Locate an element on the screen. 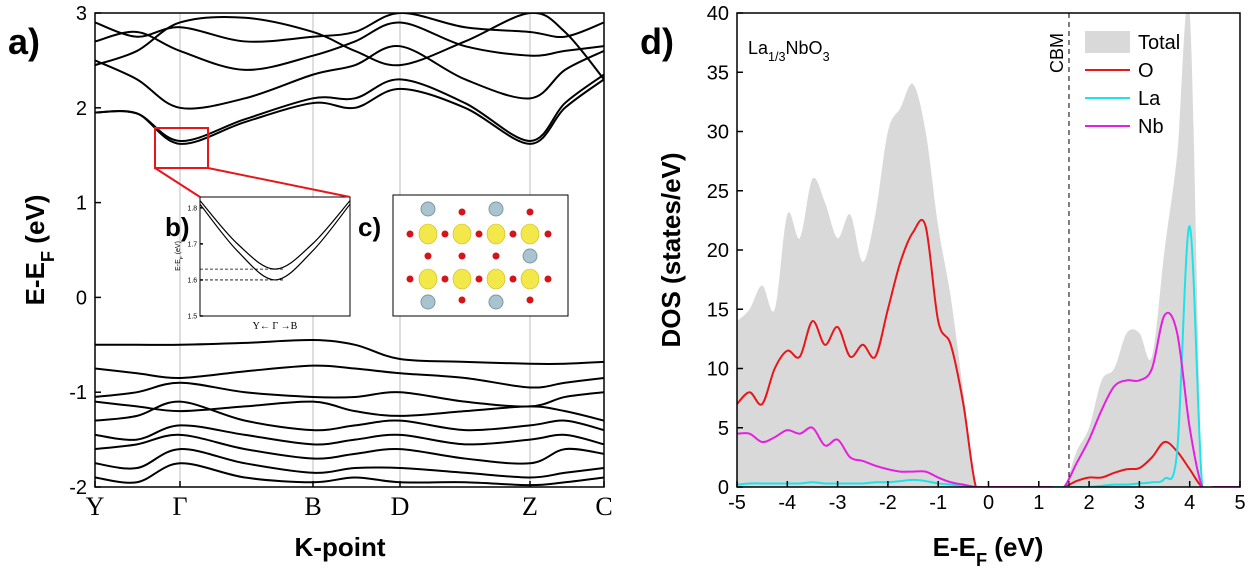 This screenshot has height=572, width=1260. x-tick-label: -5 is located at coordinates (737, 503).